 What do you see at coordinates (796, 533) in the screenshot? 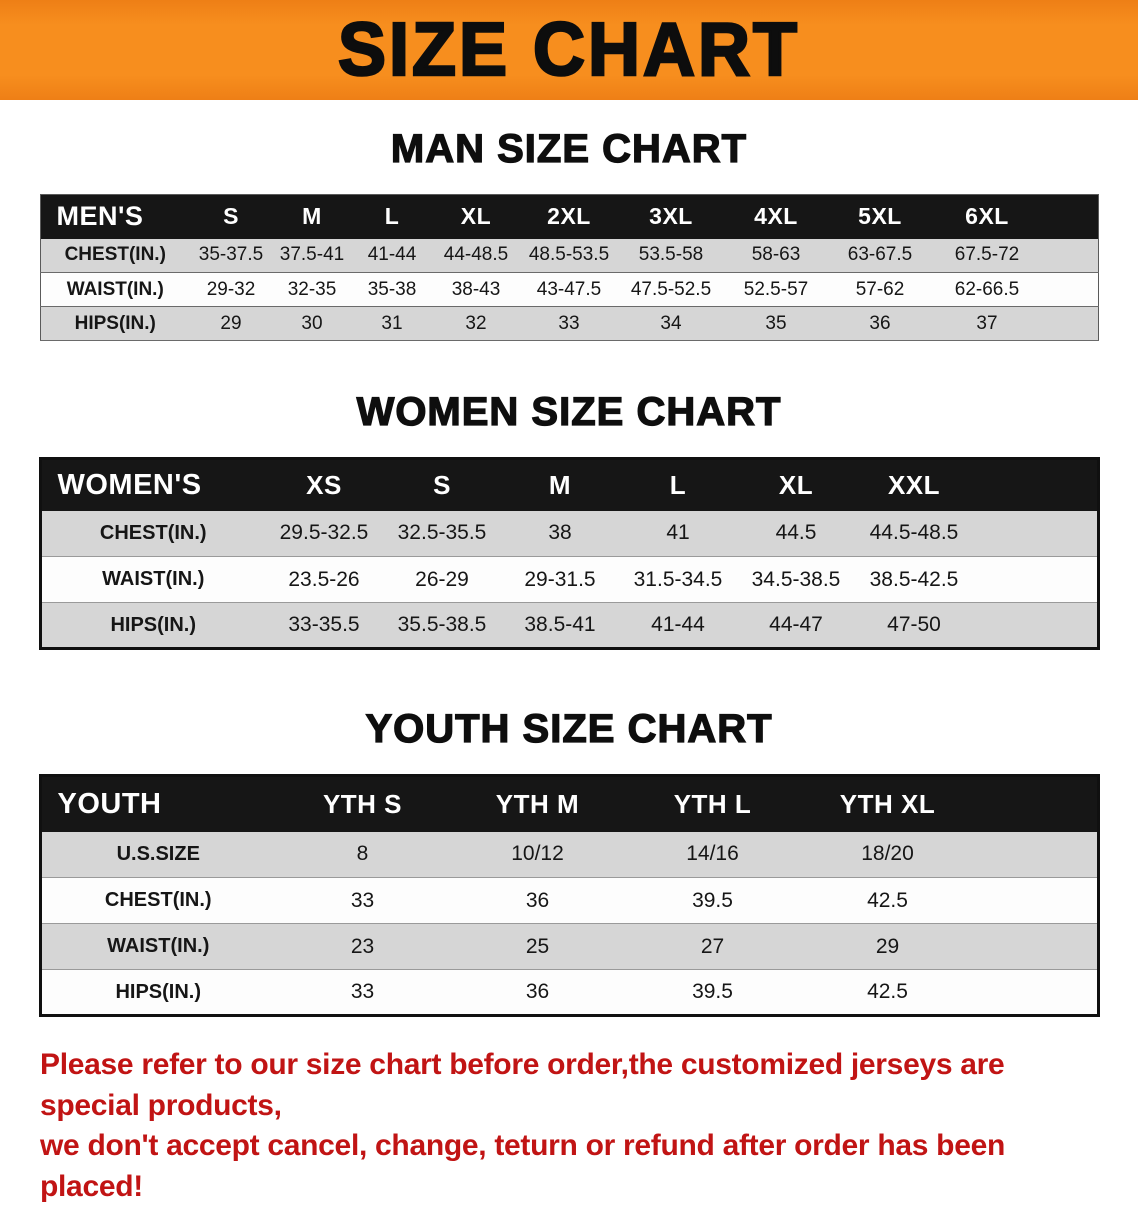
I see `size-value: 44.5` at bounding box center [796, 533].